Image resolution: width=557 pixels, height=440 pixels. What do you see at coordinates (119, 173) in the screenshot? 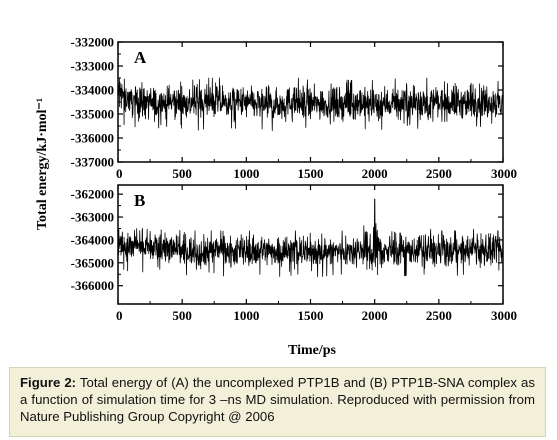
I see `panel-a-x-tick-label: 0` at bounding box center [119, 173].